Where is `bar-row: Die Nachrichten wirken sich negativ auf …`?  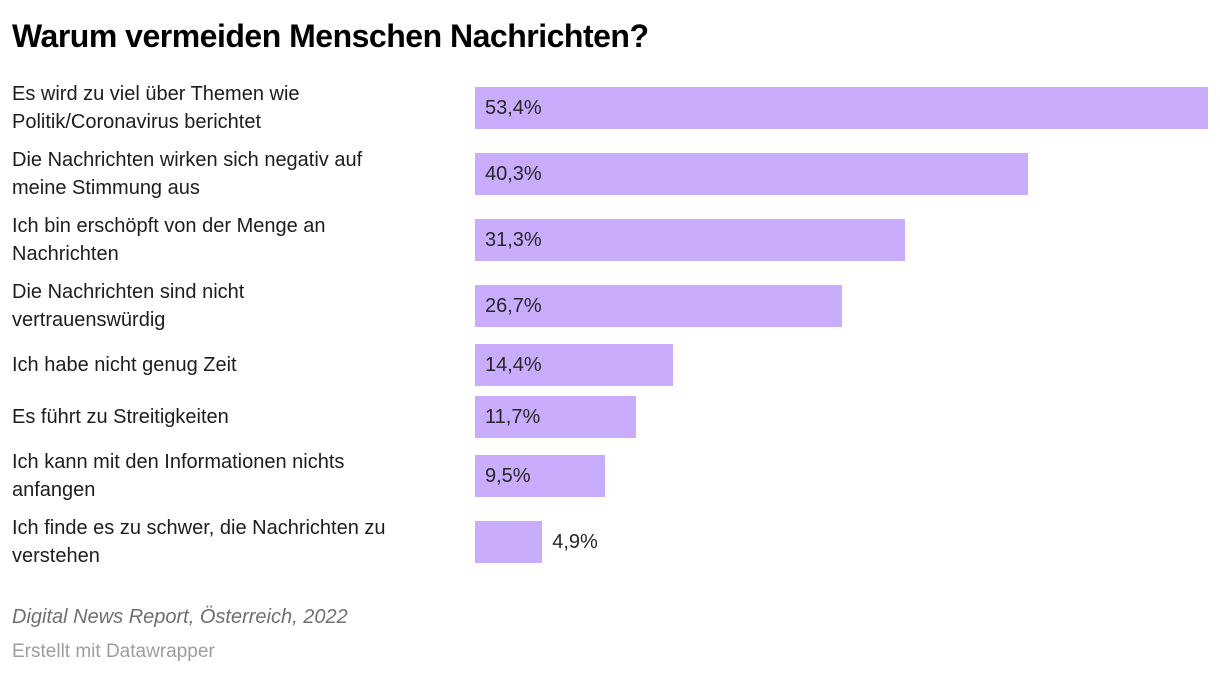
bar-row: Die Nachrichten wirken sich negativ auf … is located at coordinates (610, 174).